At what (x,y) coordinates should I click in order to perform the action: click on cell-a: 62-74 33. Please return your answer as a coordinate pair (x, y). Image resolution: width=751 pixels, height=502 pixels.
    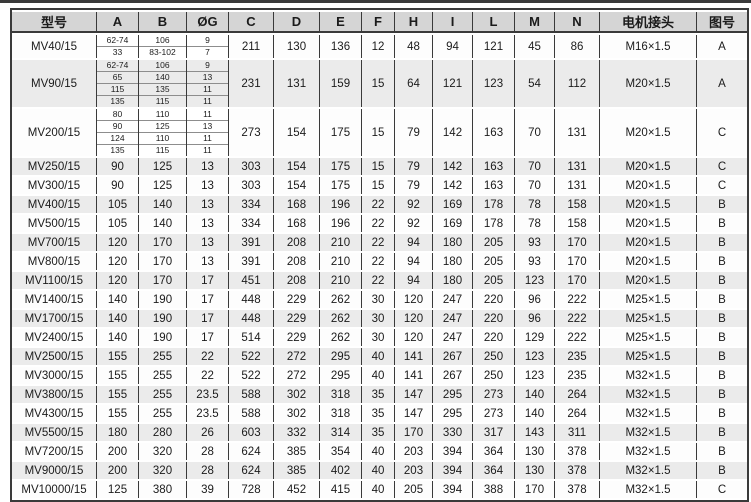
    Looking at the image, I should click on (118, 46).